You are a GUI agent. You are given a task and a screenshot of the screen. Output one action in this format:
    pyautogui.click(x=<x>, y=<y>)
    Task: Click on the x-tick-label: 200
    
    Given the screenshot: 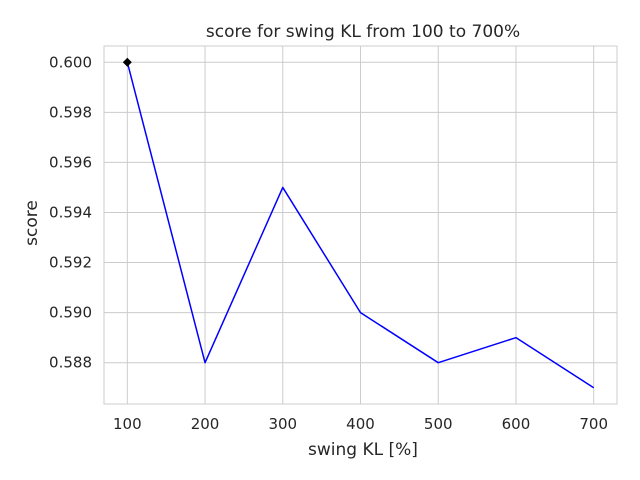 What is the action you would take?
    pyautogui.click(x=205, y=424)
    